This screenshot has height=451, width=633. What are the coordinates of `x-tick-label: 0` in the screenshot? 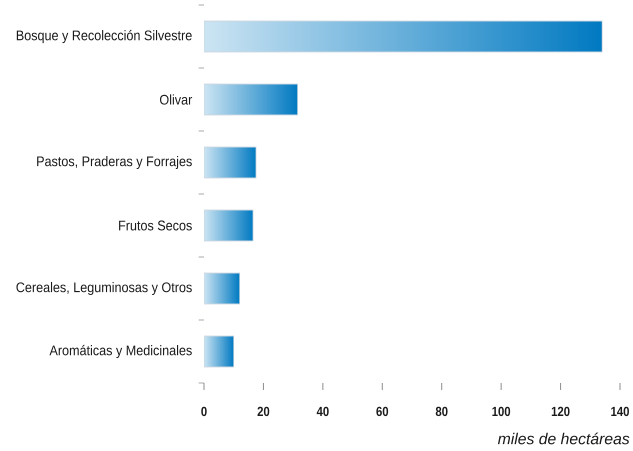 It's located at (204, 411).